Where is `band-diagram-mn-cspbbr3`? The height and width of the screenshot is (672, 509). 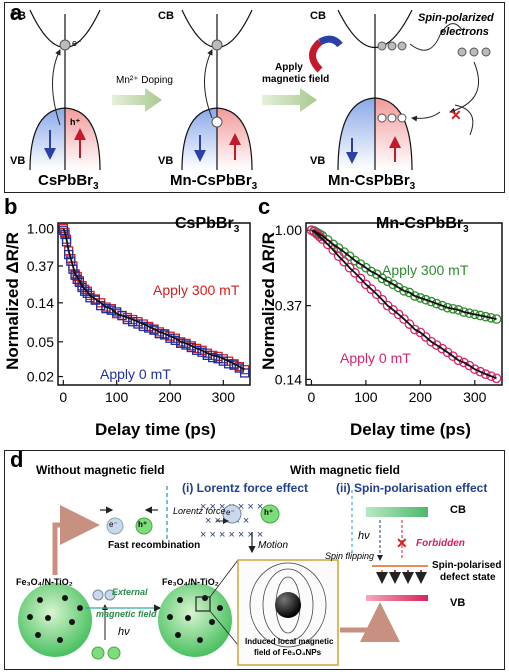 band-diagram-mn-cspbbr3 is located at coordinates (217, 90).